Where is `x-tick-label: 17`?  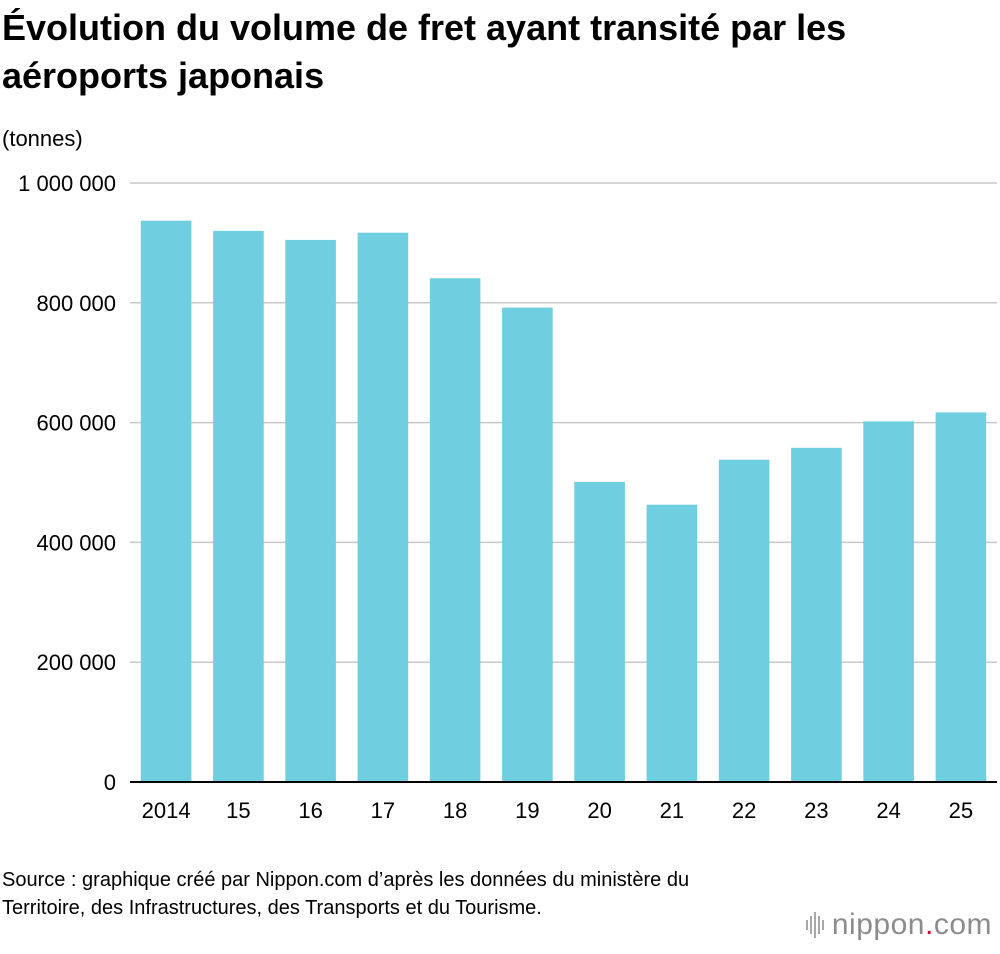
x-tick-label: 17 is located at coordinates (383, 810).